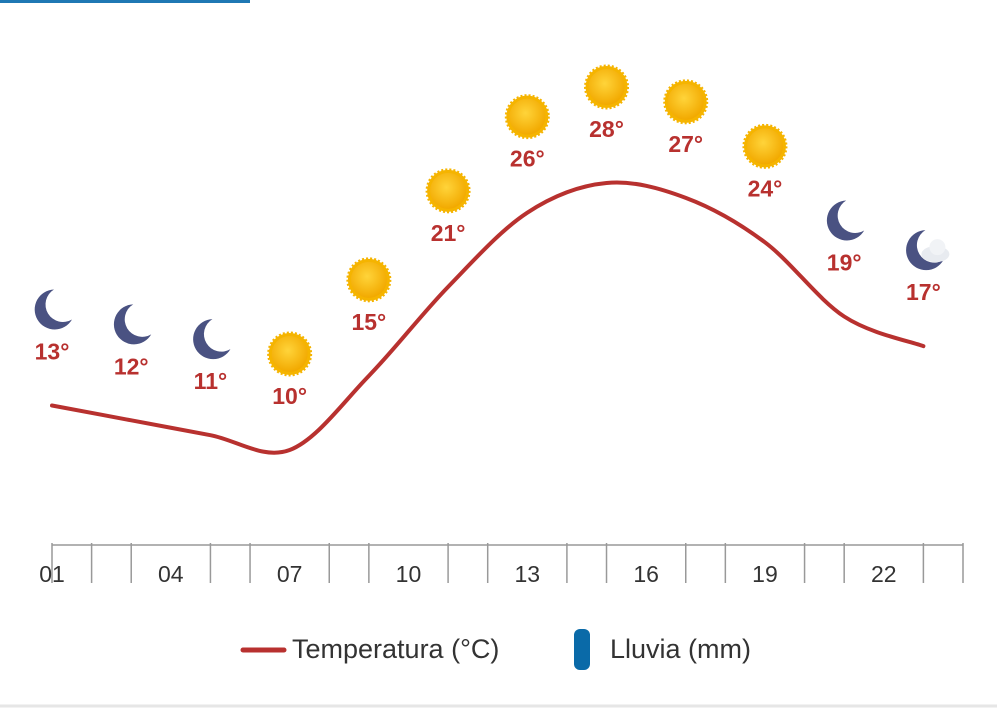 This screenshot has width=997, height=710. I want to click on value-label: 26°, so click(527, 159).